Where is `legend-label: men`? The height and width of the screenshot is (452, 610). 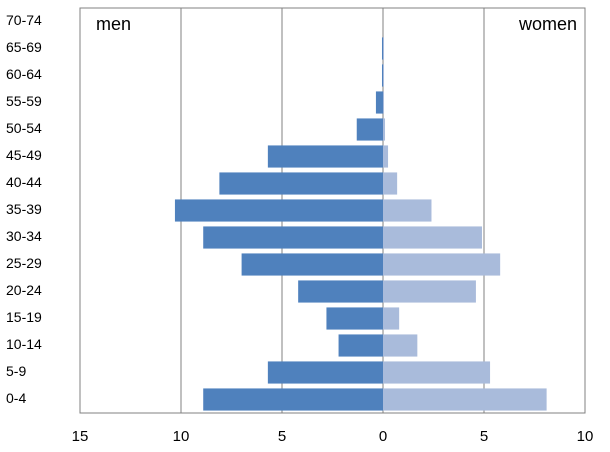
legend-label: men is located at coordinates (113, 24).